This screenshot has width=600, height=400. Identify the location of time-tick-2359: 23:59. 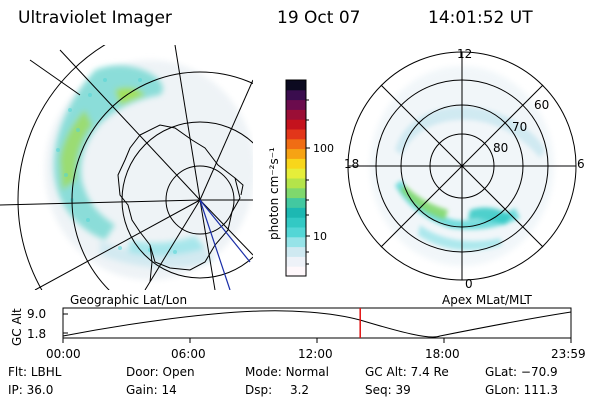
(568, 354).